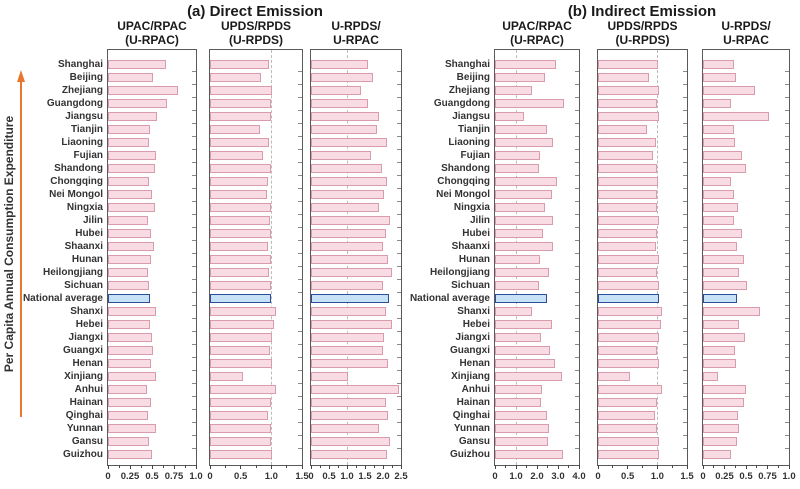 The height and width of the screenshot is (489, 800). What do you see at coordinates (84, 428) in the screenshot?
I see `category-label: Yunnan` at bounding box center [84, 428].